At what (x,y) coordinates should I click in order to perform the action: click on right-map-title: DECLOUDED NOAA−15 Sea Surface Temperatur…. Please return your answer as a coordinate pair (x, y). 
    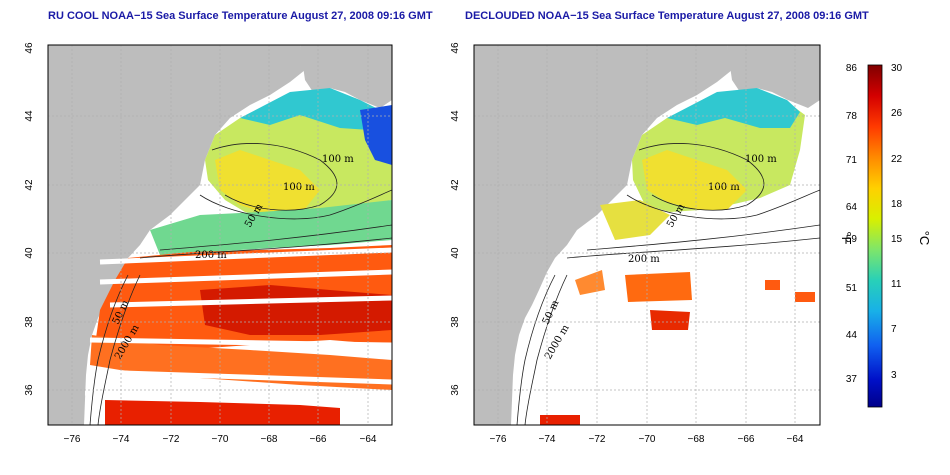
    Looking at the image, I should click on (667, 16).